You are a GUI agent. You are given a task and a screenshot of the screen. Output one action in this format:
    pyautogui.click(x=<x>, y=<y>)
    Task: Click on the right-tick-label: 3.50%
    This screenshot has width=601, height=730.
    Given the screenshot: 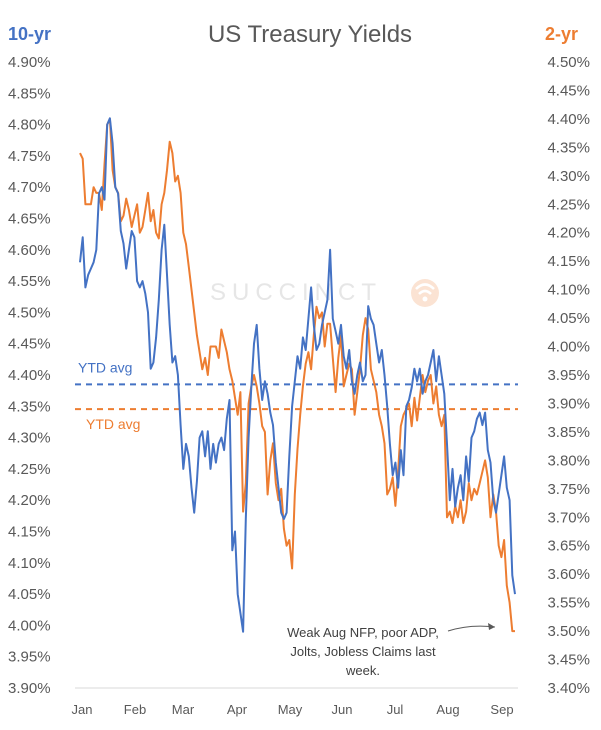 What is the action you would take?
    pyautogui.click(x=568, y=631)
    